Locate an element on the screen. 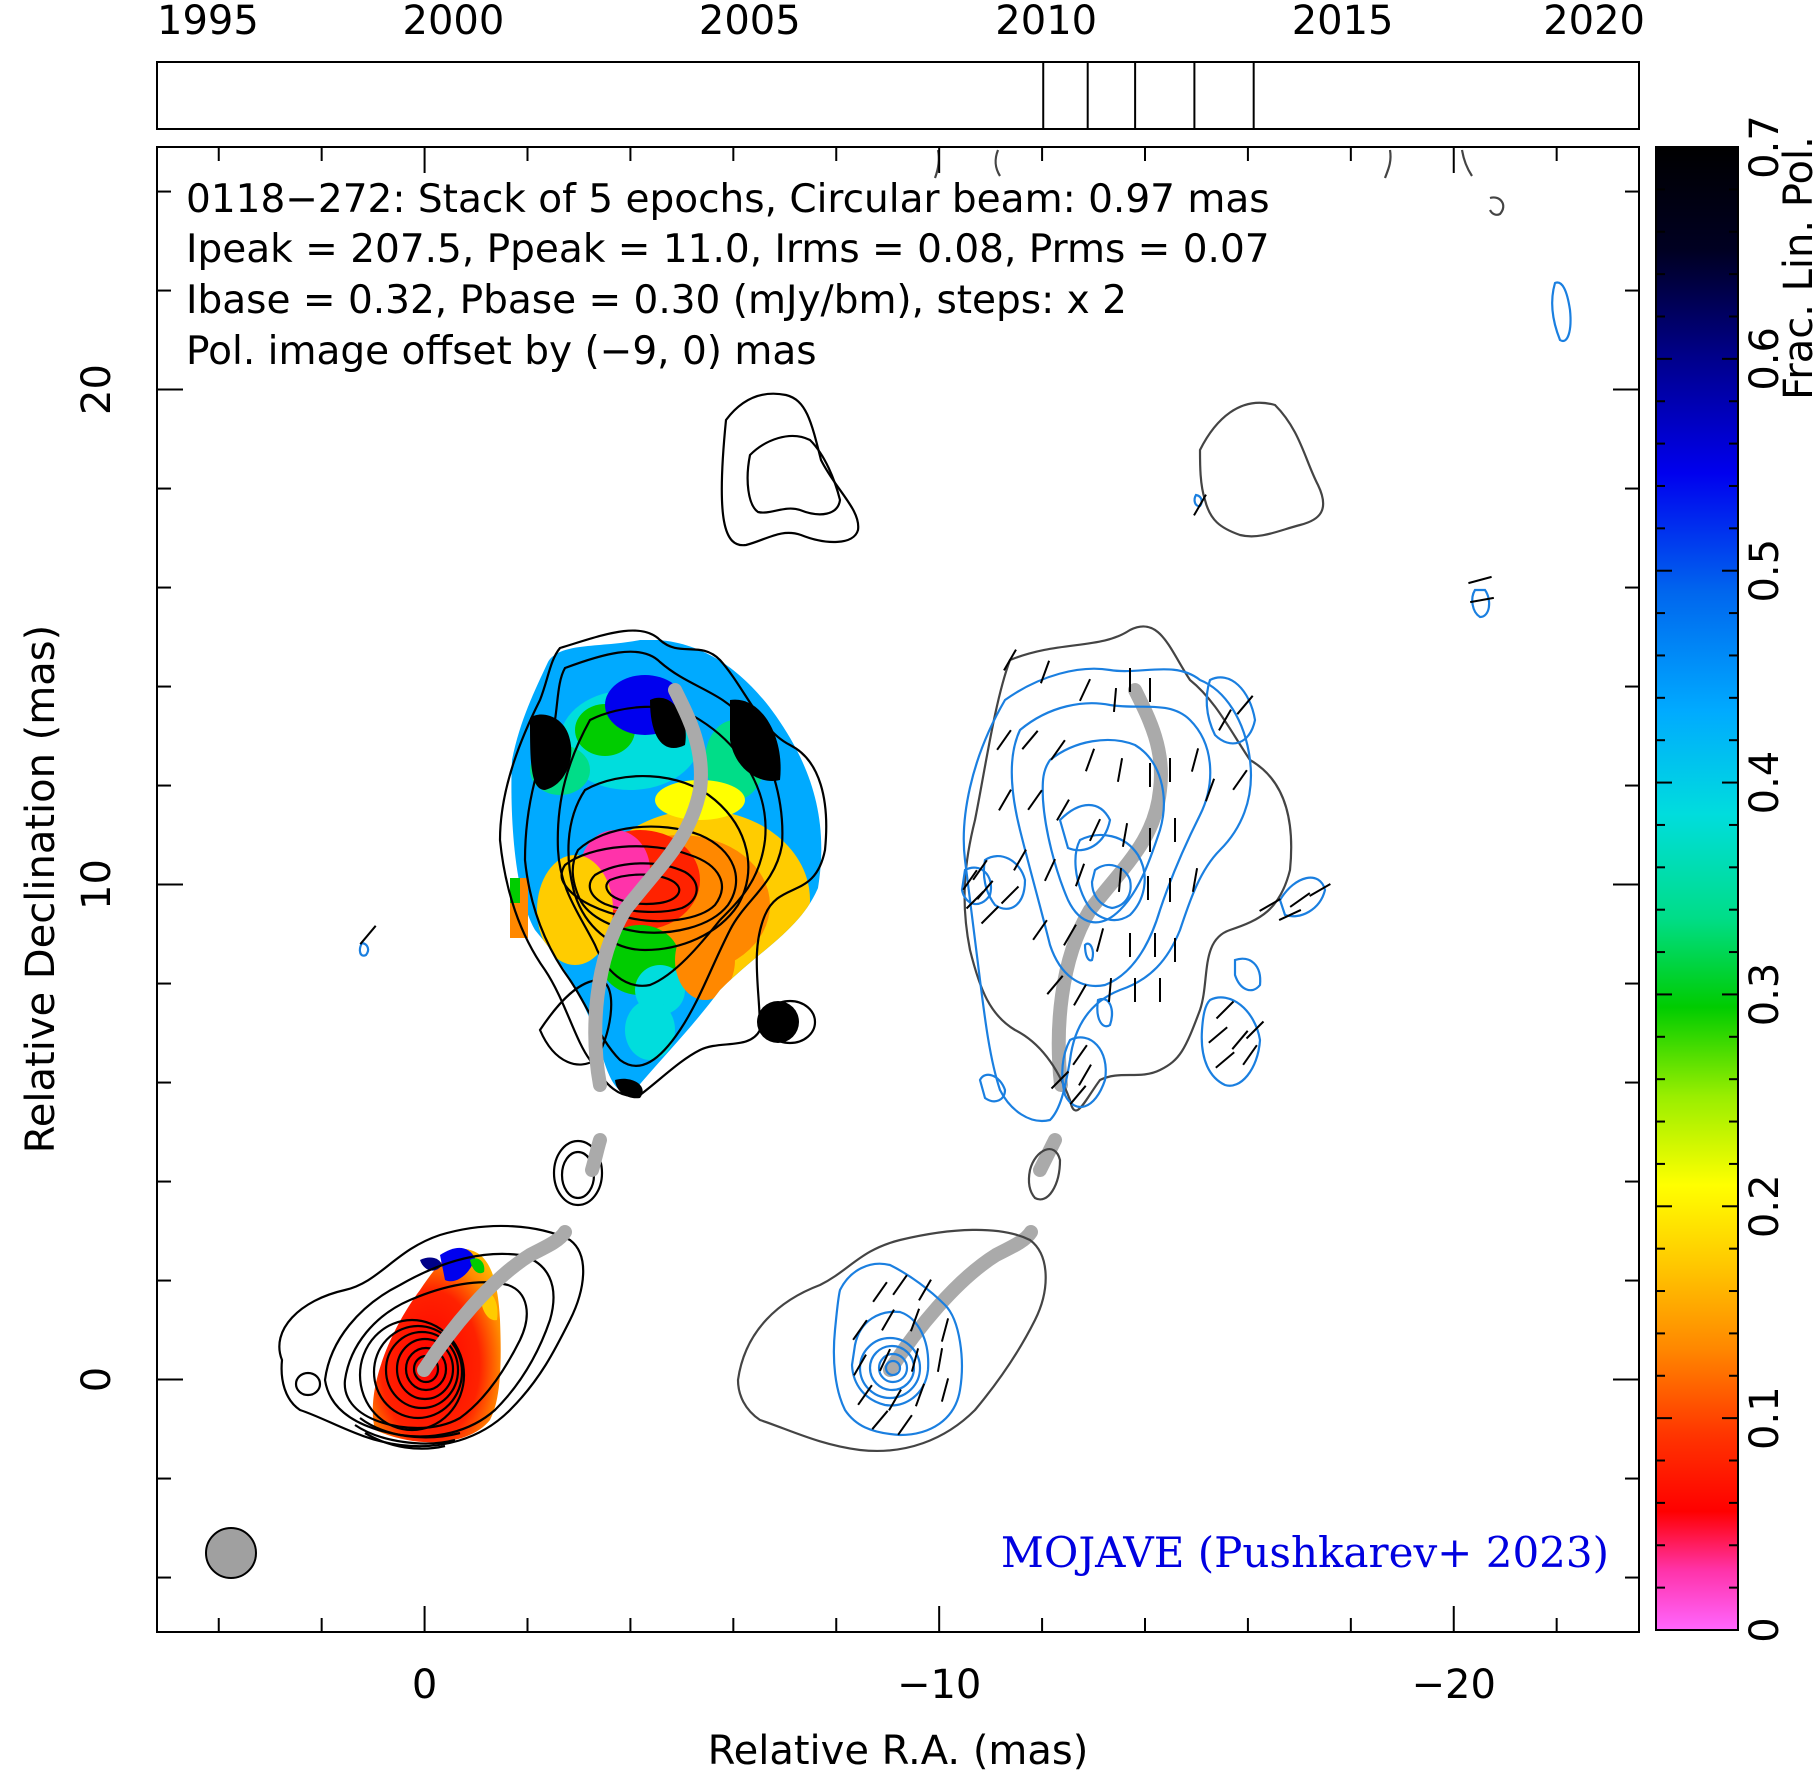 The width and height of the screenshot is (1819, 1778). beam-ellipse is located at coordinates (231, 1553).